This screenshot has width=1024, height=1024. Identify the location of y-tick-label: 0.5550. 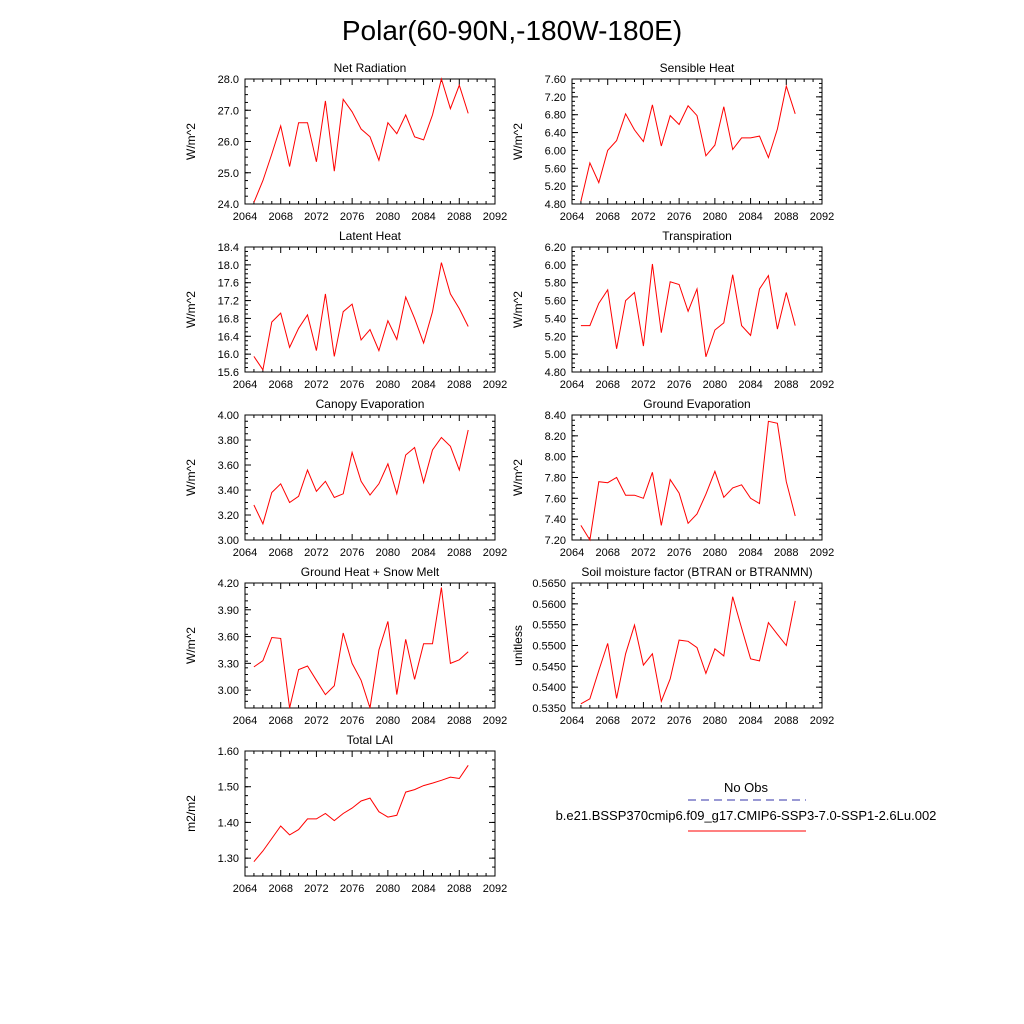
(549, 626).